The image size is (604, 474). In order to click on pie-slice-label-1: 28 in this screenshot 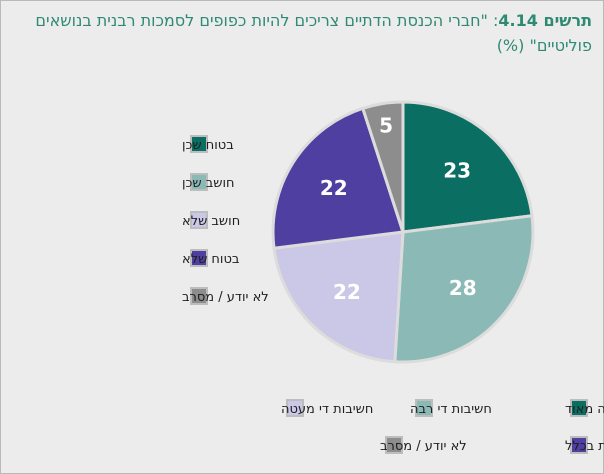, I will do `click(463, 288)`.